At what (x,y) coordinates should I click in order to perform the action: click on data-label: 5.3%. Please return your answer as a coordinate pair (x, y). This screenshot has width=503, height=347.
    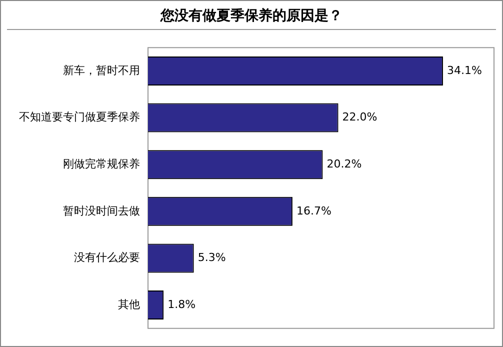
    Looking at the image, I should click on (212, 257).